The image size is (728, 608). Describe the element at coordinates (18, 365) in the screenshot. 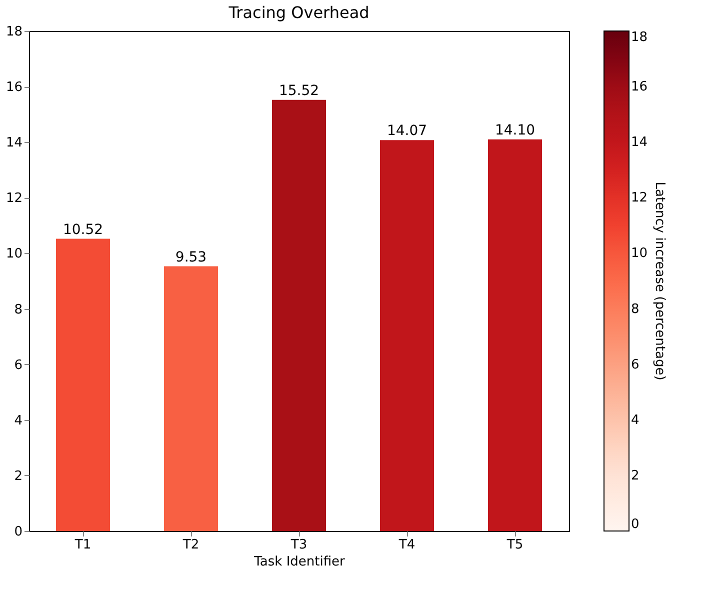

I see `y-tick-label: 6` at that location.